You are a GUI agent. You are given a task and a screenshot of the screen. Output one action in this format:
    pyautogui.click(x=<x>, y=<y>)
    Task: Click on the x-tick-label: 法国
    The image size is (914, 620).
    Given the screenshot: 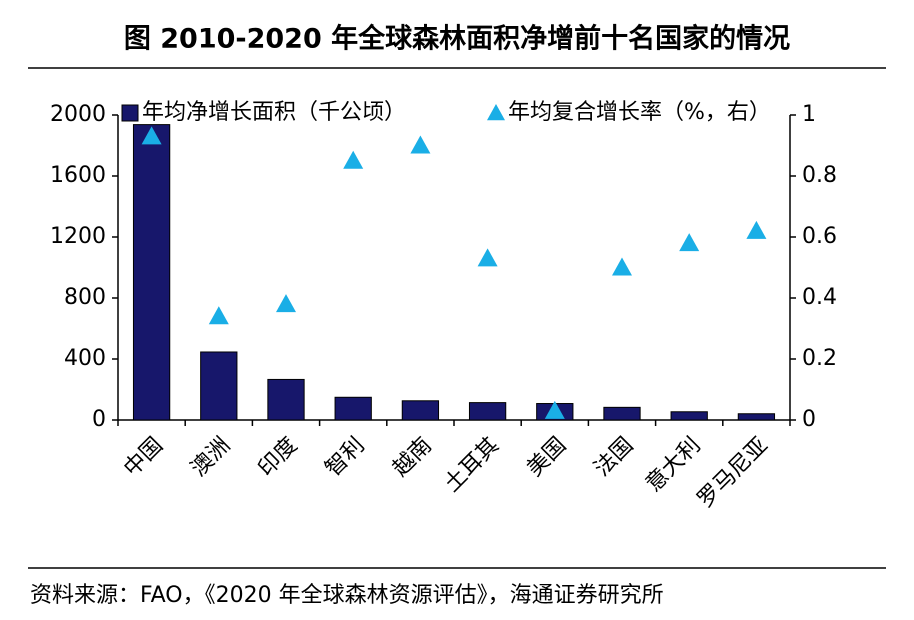 What is the action you would take?
    pyautogui.click(x=614, y=457)
    